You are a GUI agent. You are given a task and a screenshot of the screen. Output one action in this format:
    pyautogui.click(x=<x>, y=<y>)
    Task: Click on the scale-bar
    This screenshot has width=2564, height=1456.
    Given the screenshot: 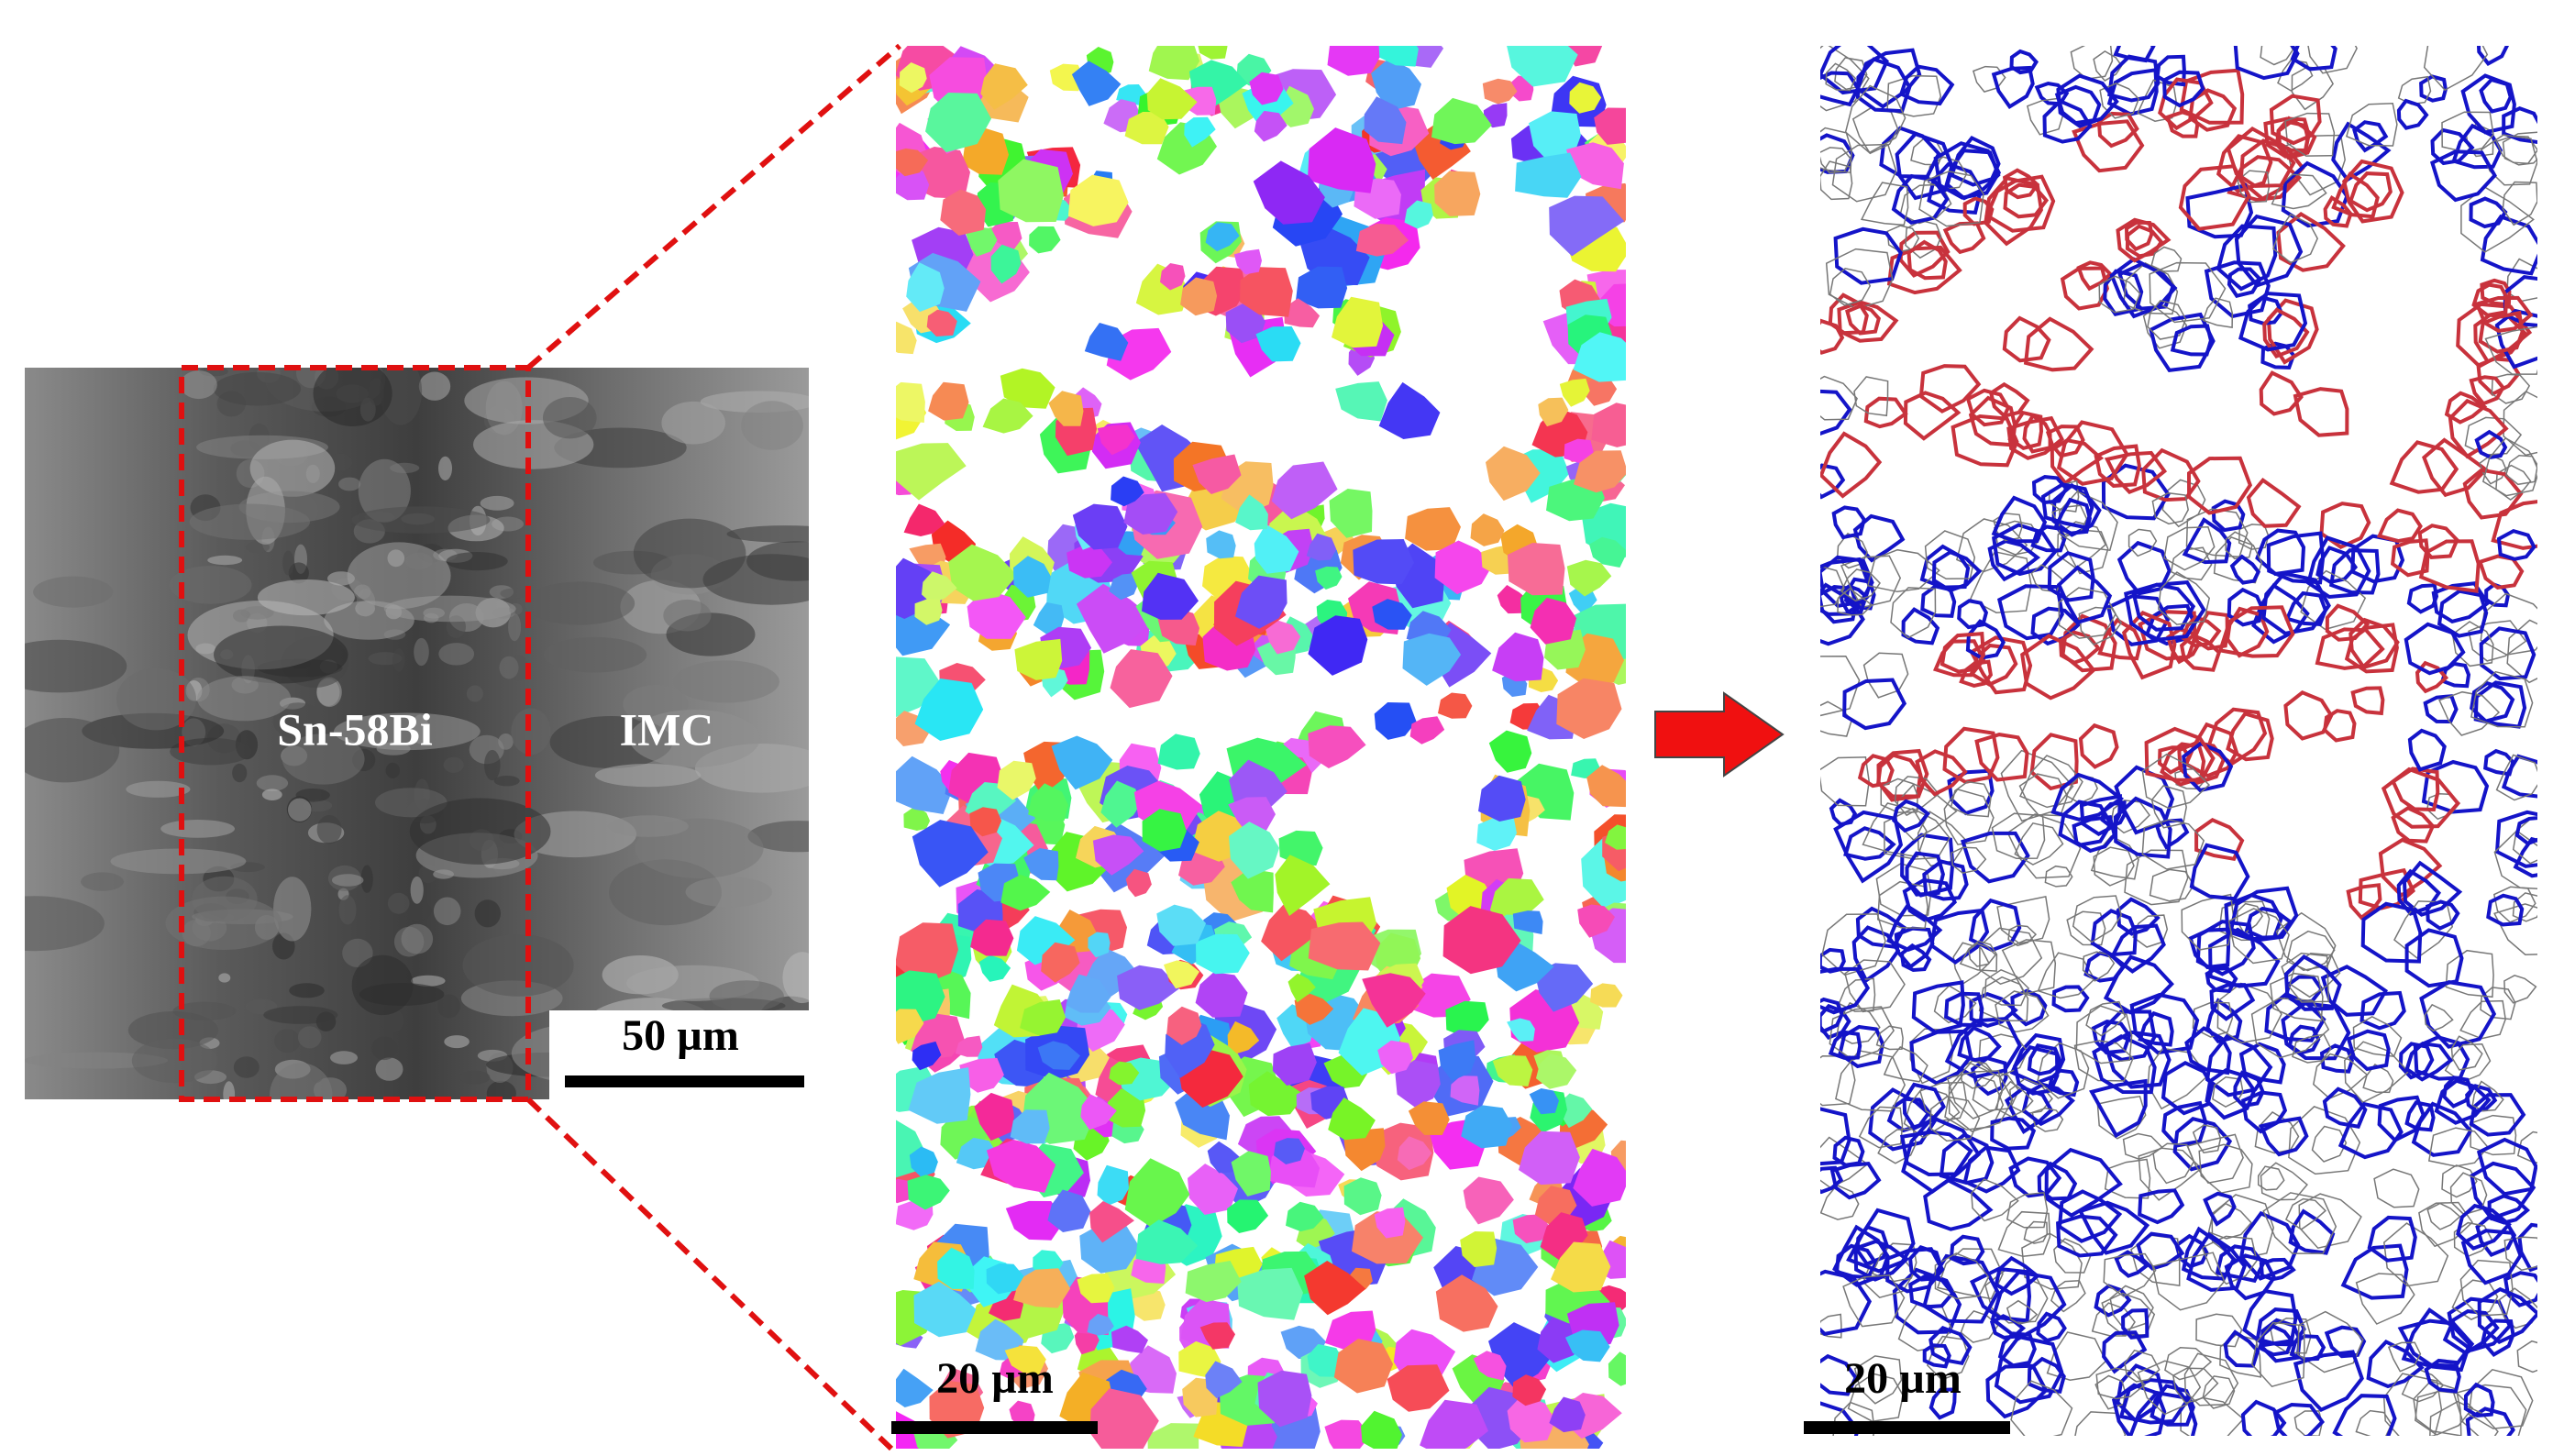 What is the action you would take?
    pyautogui.click(x=1907, y=1427)
    